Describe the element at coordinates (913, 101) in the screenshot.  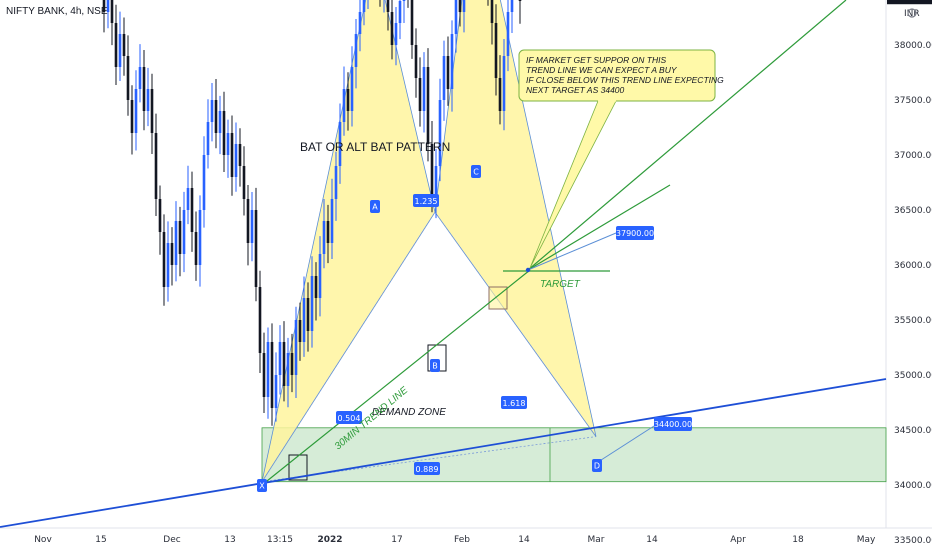
I see `y-tick-label: 37500.00` at that location.